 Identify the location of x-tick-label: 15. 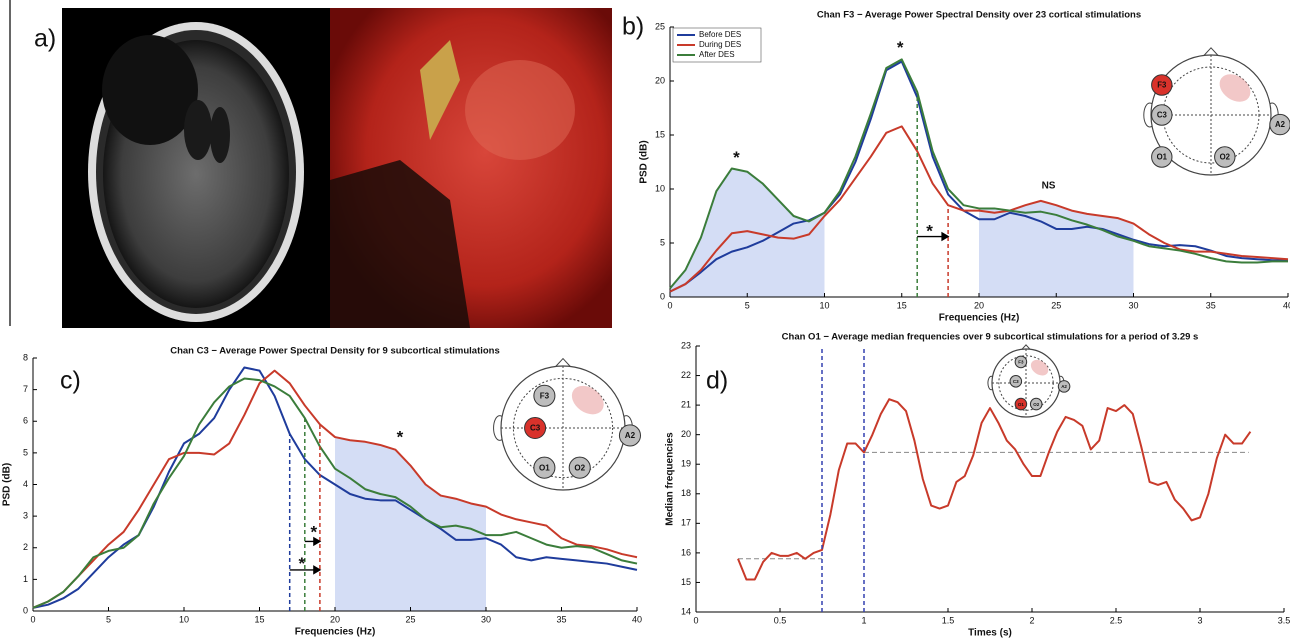
(902, 305).